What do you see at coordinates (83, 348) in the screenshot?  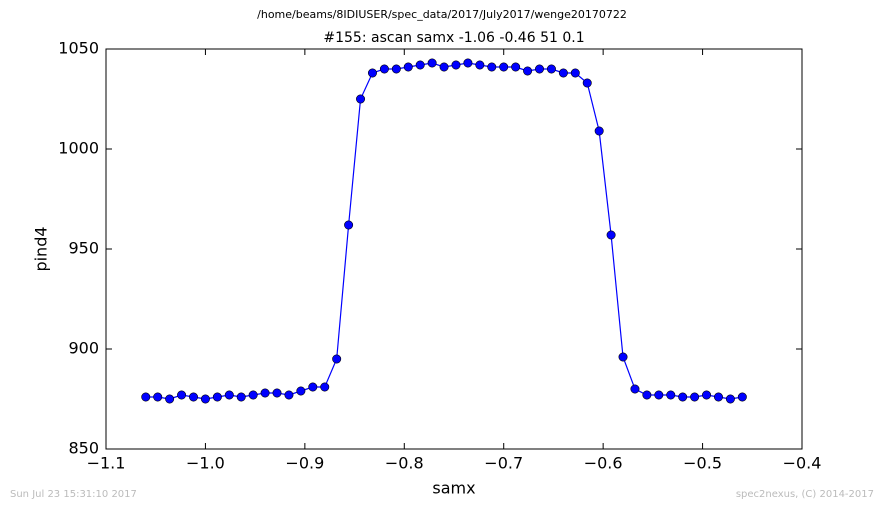 I see `y-tick-label: 900` at bounding box center [83, 348].